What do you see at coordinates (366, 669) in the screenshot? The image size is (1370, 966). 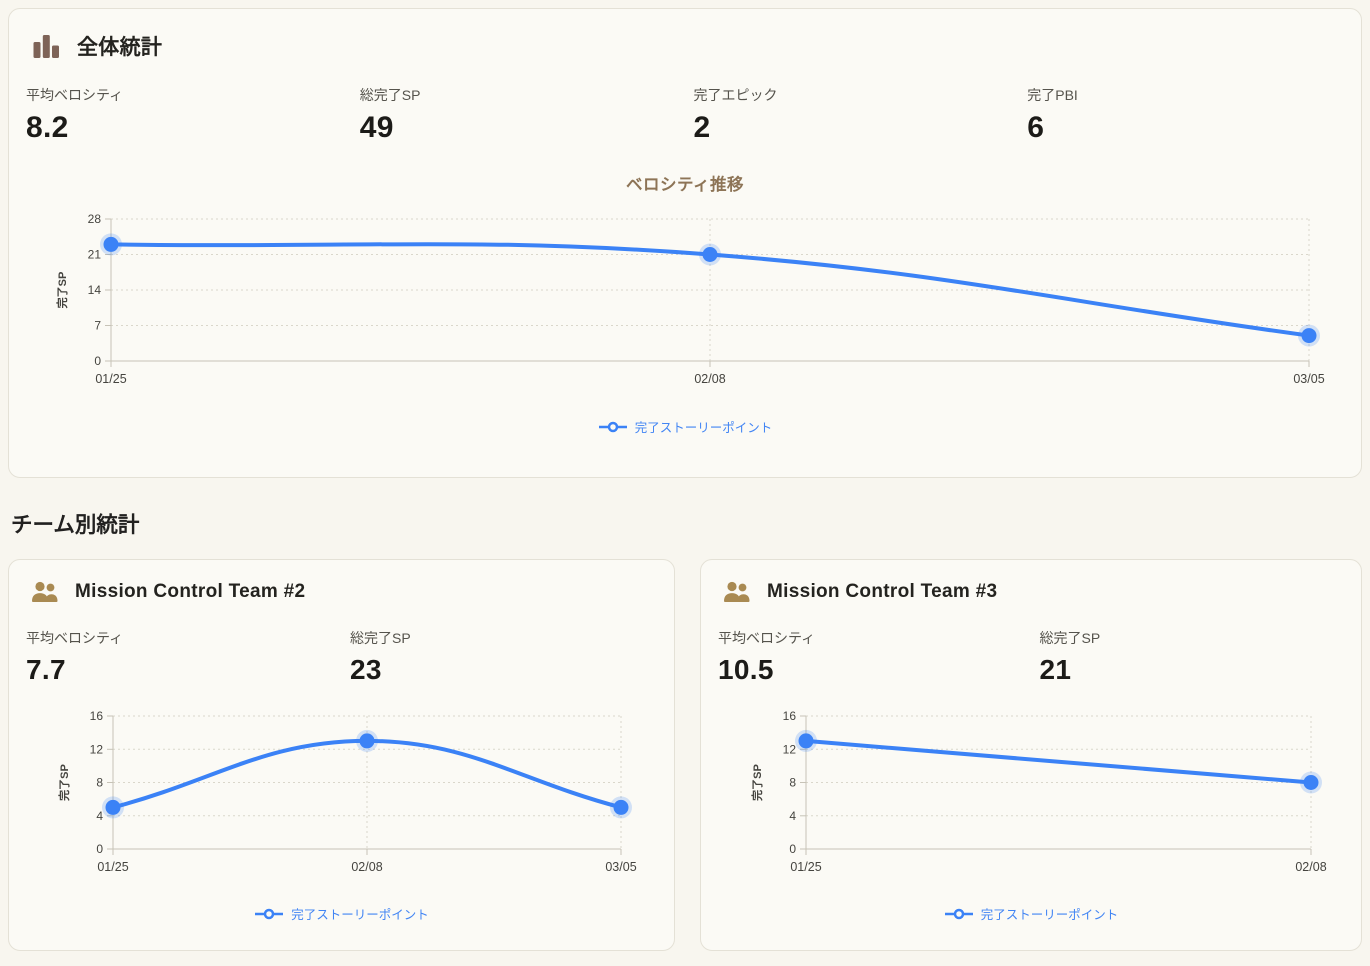 I see `stat-value: 23` at bounding box center [366, 669].